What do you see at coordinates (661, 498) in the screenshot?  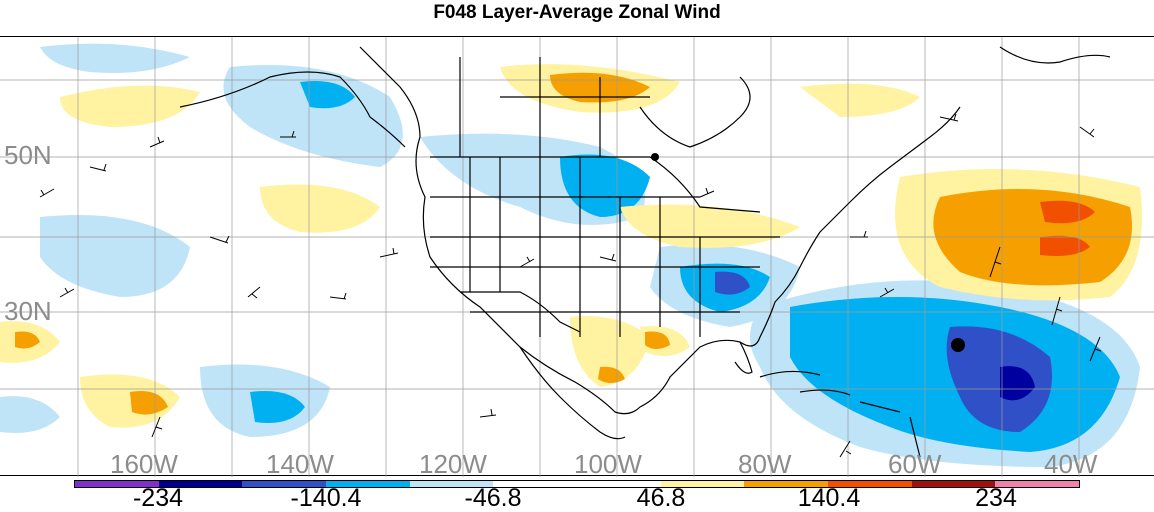 I see `colorbar-label: 46.8` at bounding box center [661, 498].